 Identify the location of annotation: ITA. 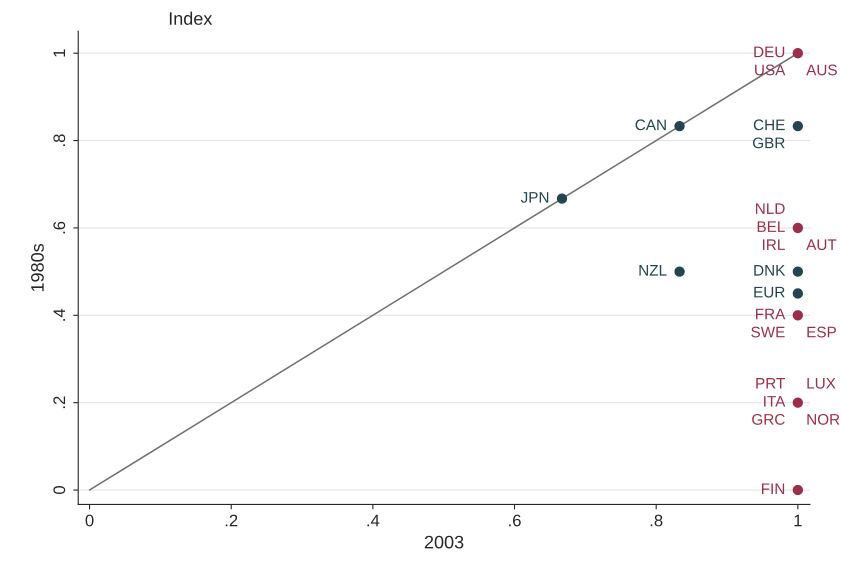
(775, 401).